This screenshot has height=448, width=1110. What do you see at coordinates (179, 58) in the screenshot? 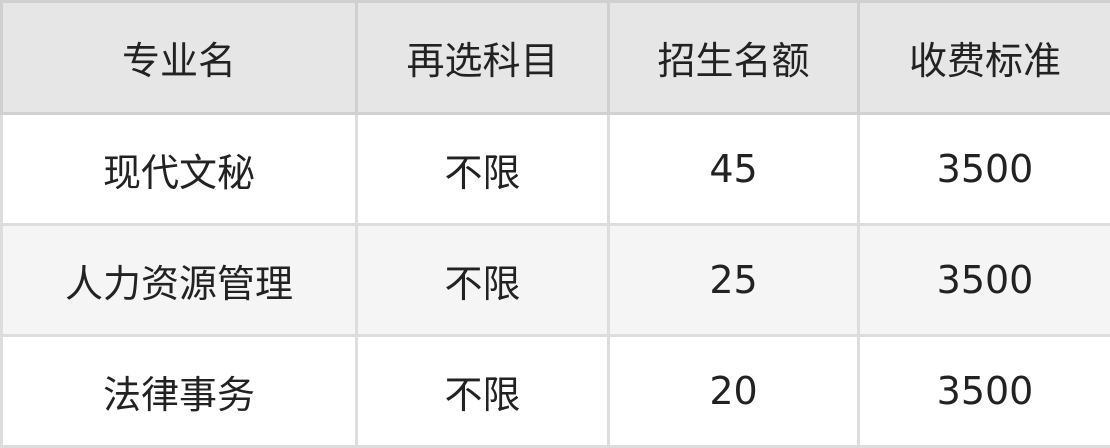
I see `header-major: 专业名` at bounding box center [179, 58].